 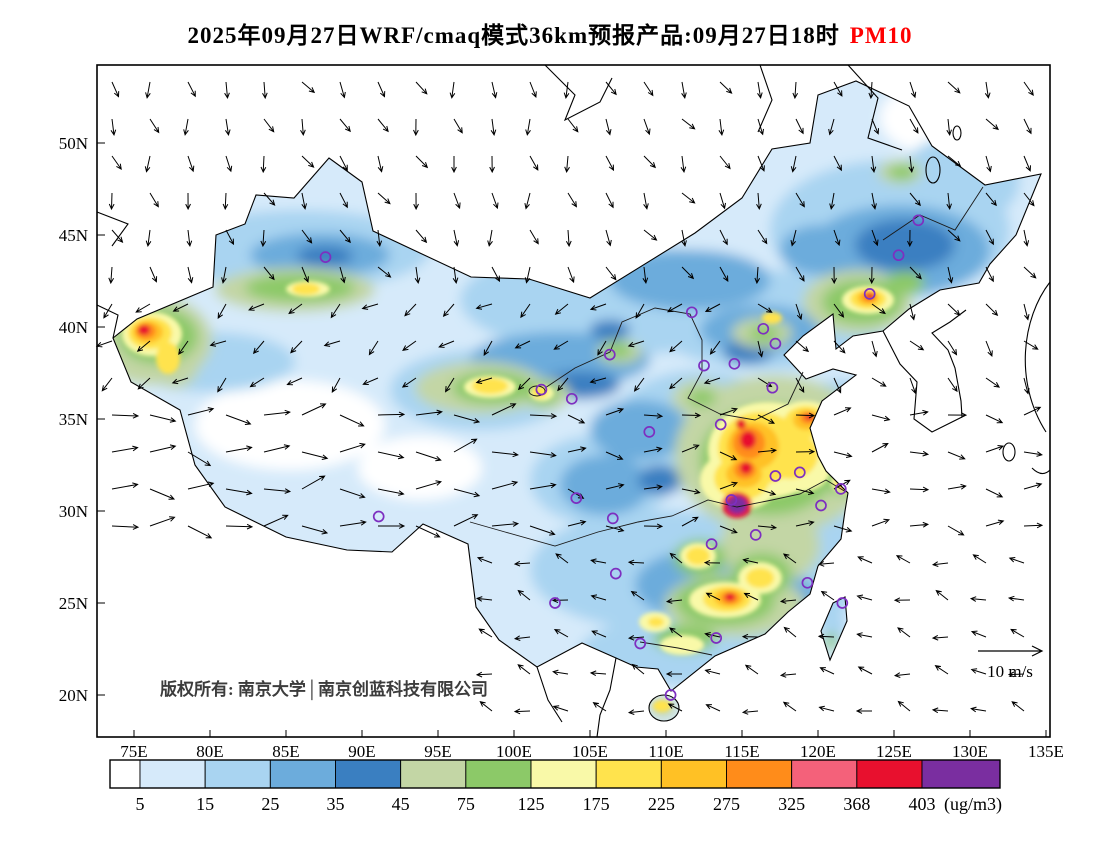 I want to click on yangtze-river, so click(x=658, y=513).